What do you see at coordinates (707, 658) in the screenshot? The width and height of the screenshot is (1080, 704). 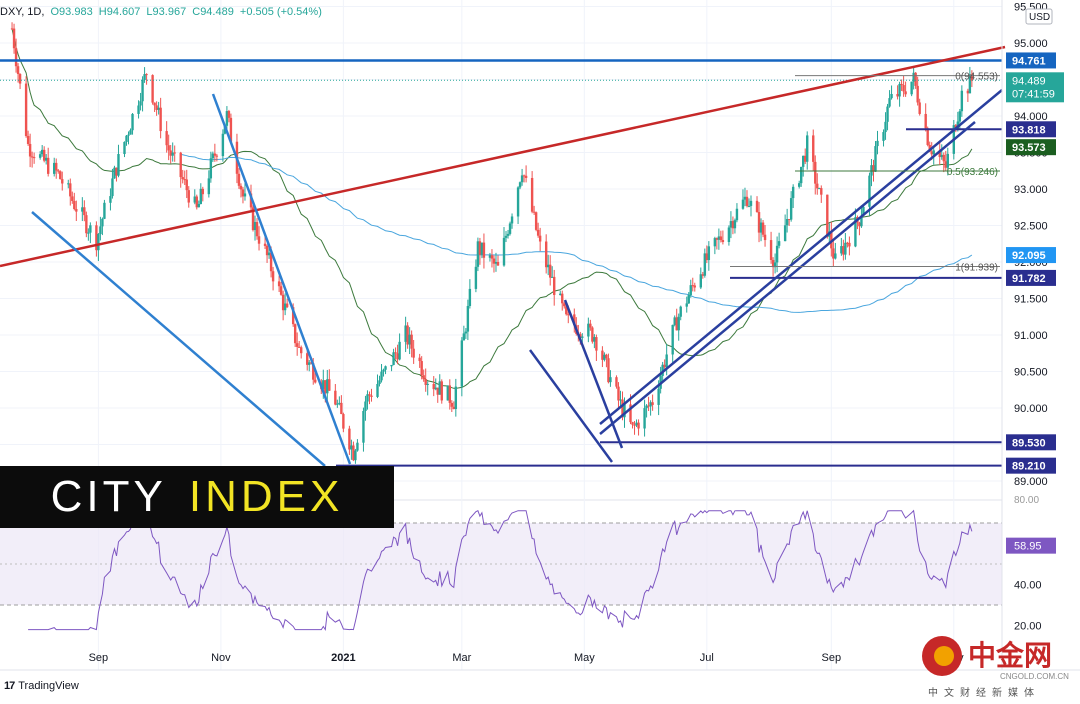 I see `time-tick-label: Jul` at bounding box center [707, 658].